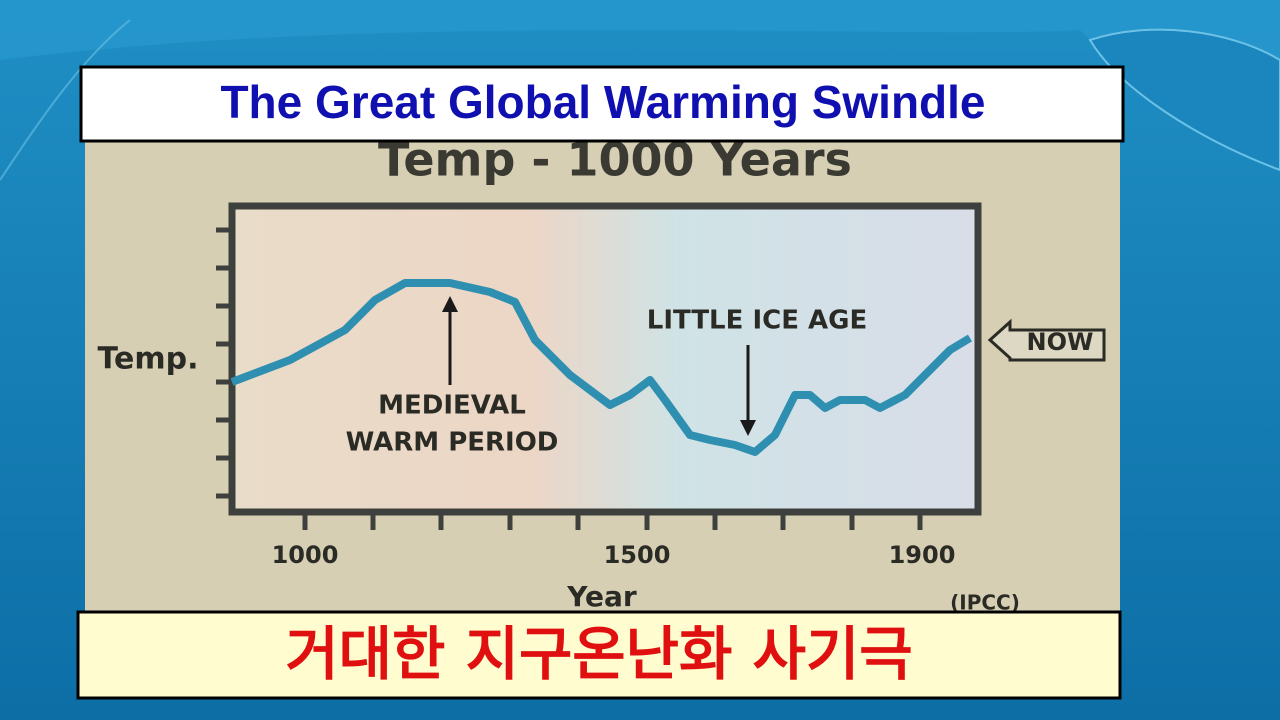  What do you see at coordinates (305, 555) in the screenshot?
I see `x-tick-label: 1000` at bounding box center [305, 555].